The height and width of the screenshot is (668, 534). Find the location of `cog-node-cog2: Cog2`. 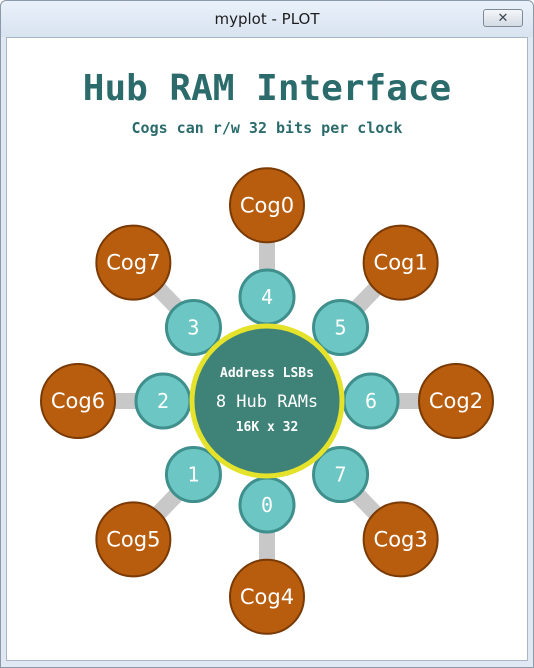

cog-node-cog2: Cog2 is located at coordinates (456, 401).